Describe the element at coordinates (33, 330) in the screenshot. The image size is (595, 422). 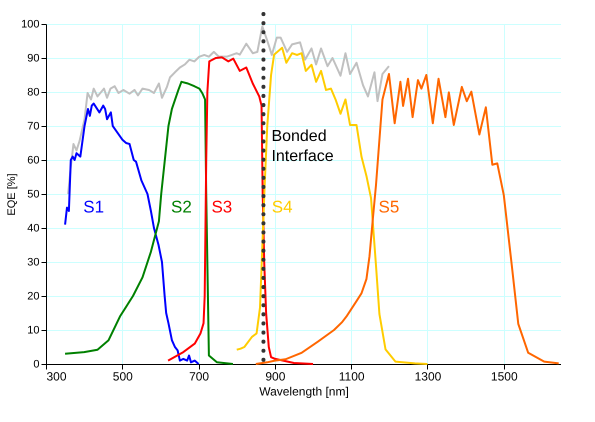
I see `y-tick-label: 10` at that location.